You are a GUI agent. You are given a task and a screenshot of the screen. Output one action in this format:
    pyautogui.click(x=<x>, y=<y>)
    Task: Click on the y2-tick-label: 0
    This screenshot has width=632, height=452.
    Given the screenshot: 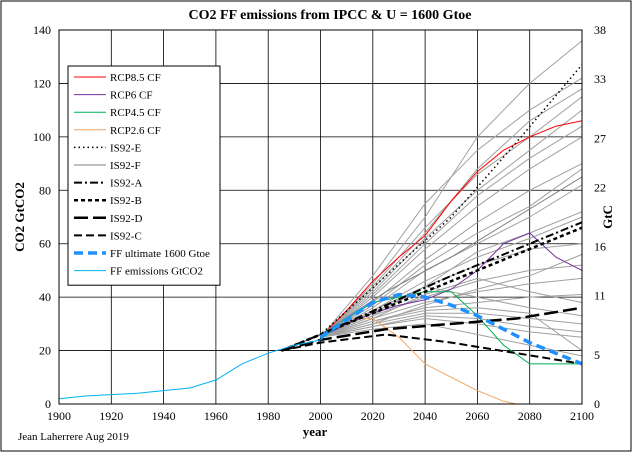 What is the action you would take?
    pyautogui.click(x=597, y=404)
    